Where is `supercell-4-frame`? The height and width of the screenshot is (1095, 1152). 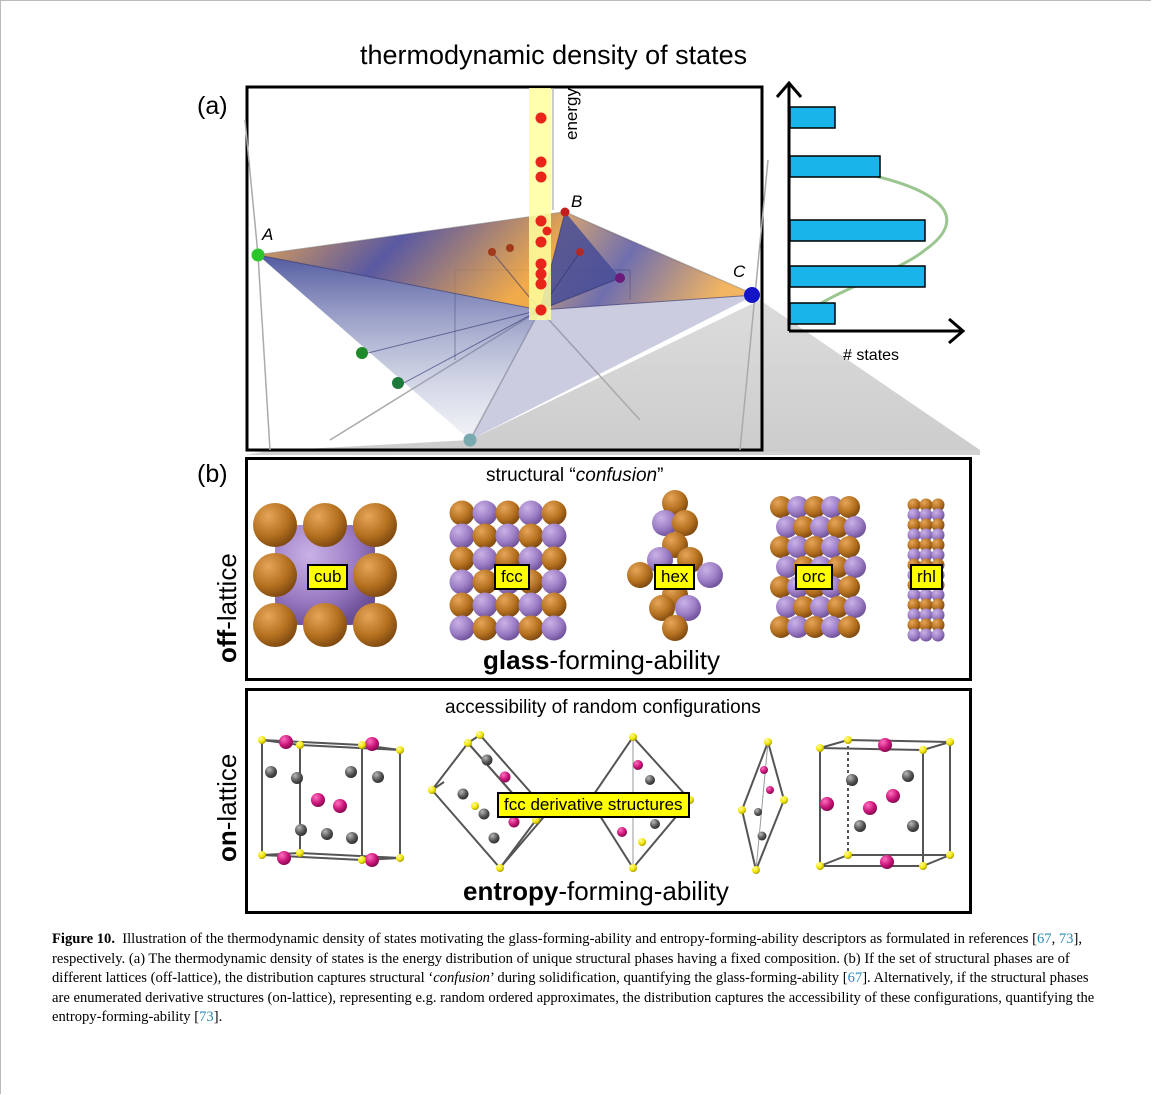 supercell-4-frame is located at coordinates (763, 806).